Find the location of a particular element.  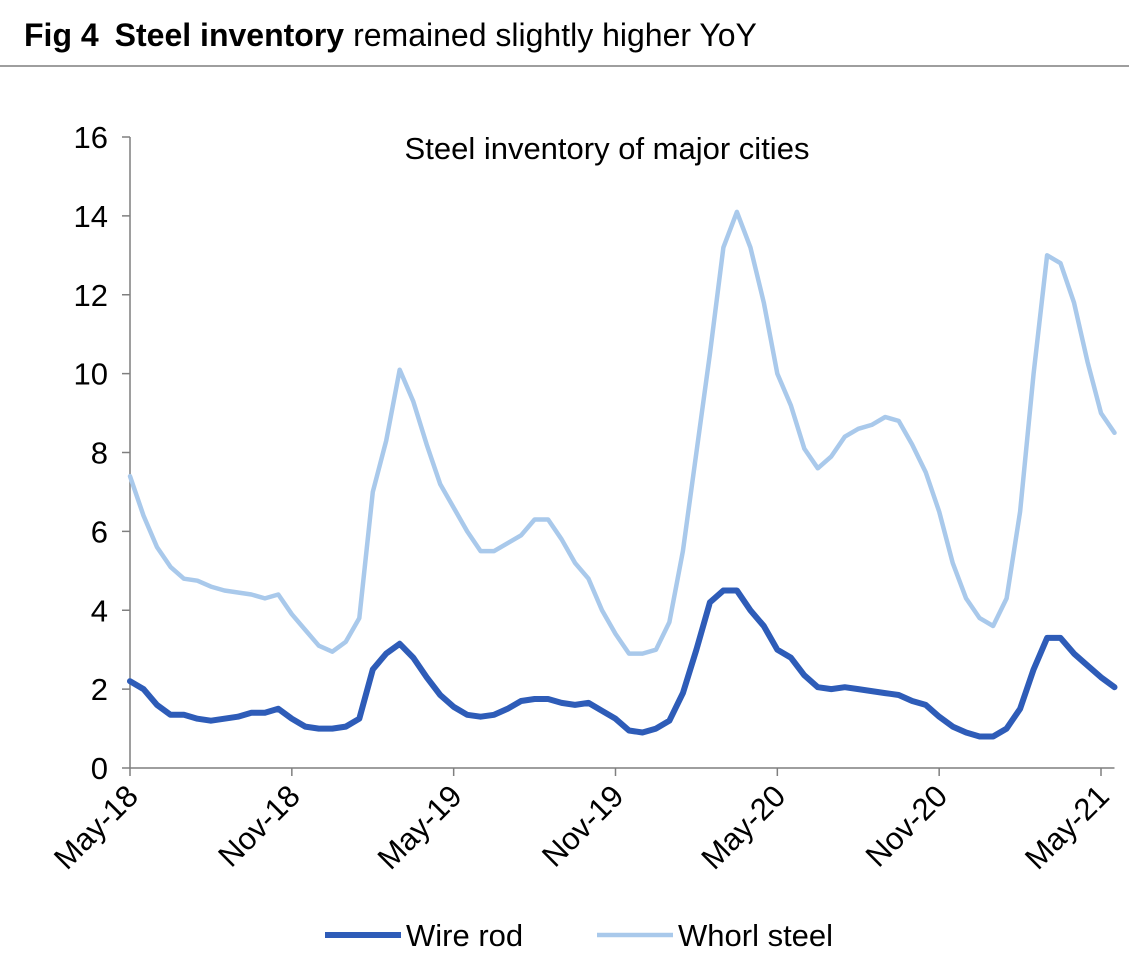

y-tick-label: 10 is located at coordinates (91, 374).